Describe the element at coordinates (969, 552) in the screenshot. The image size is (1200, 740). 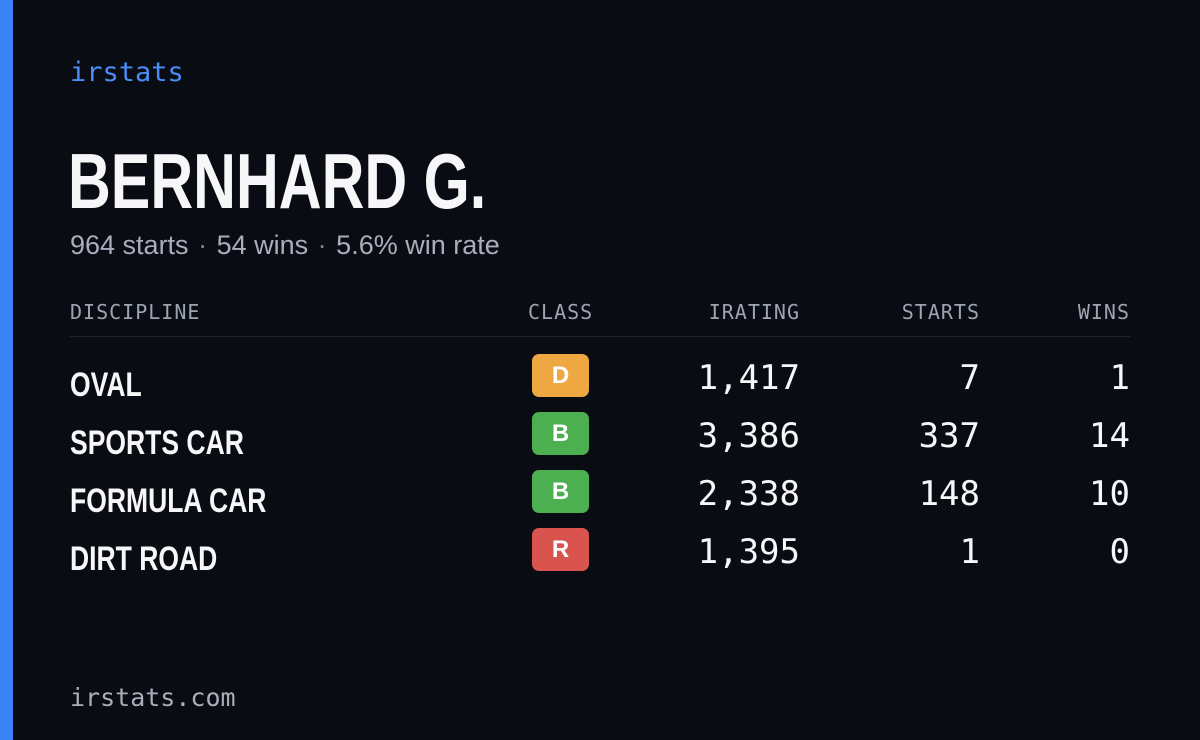
I see `starts-value: 1` at that location.